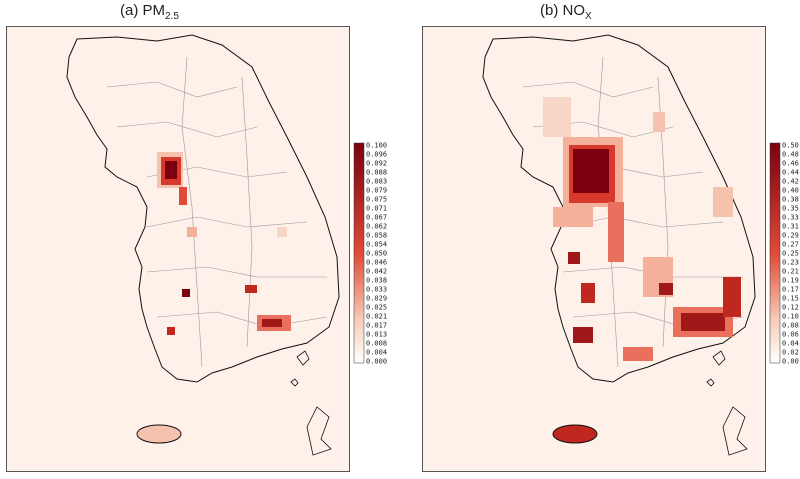 This screenshot has height=479, width=800. What do you see at coordinates (790, 191) in the screenshot?
I see `colorbar-tick-label: 0.40` at bounding box center [790, 191].